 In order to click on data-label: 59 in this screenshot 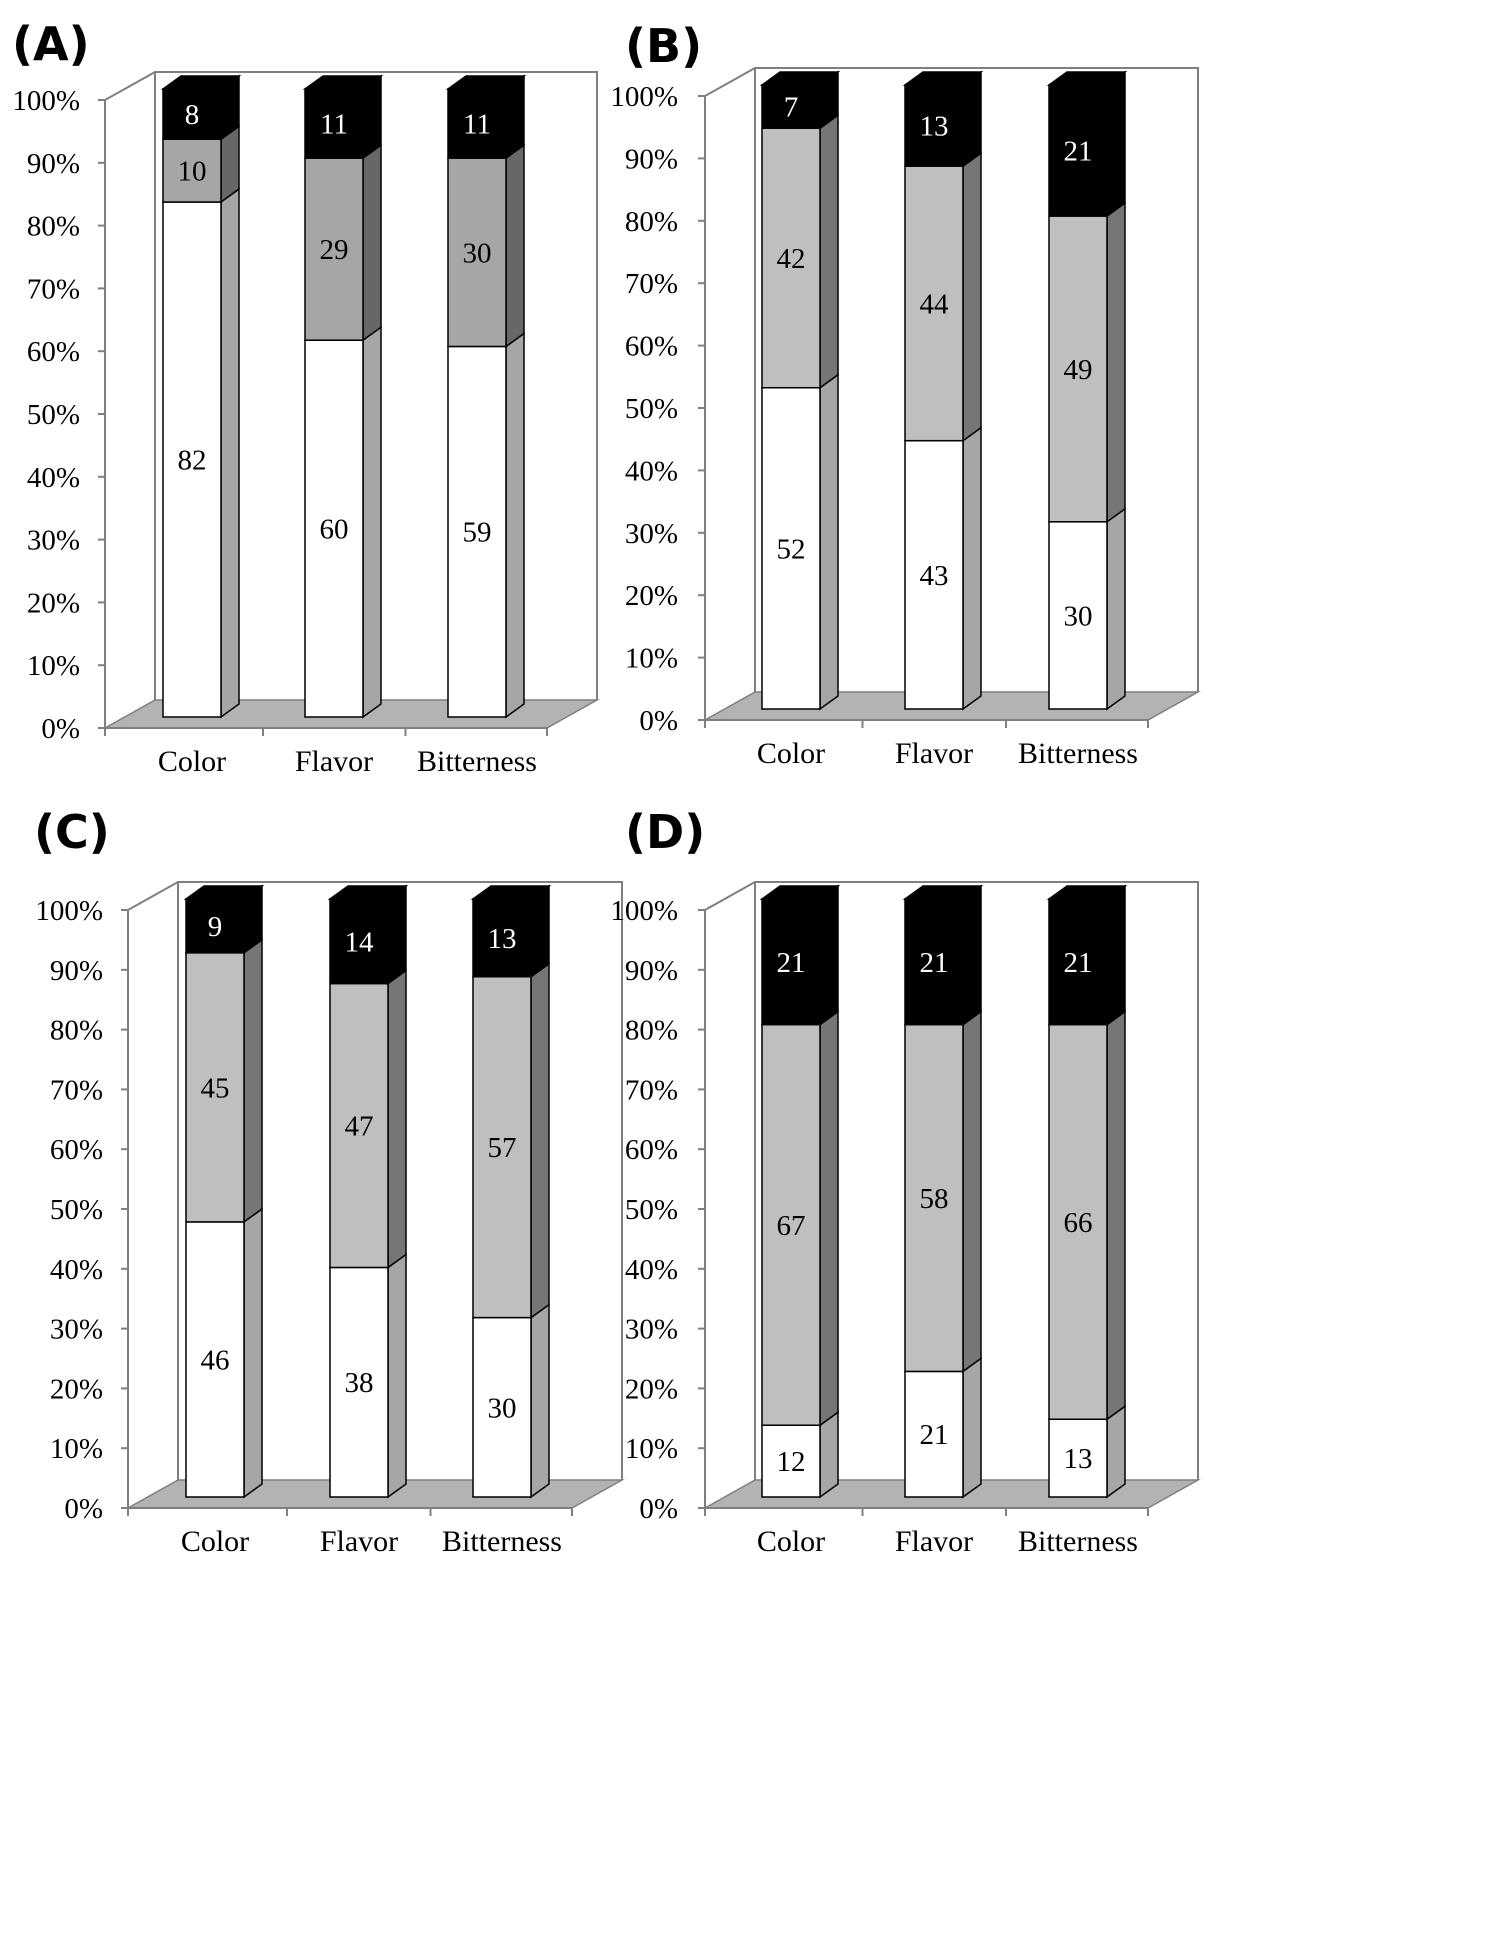, I will do `click(477, 533)`.